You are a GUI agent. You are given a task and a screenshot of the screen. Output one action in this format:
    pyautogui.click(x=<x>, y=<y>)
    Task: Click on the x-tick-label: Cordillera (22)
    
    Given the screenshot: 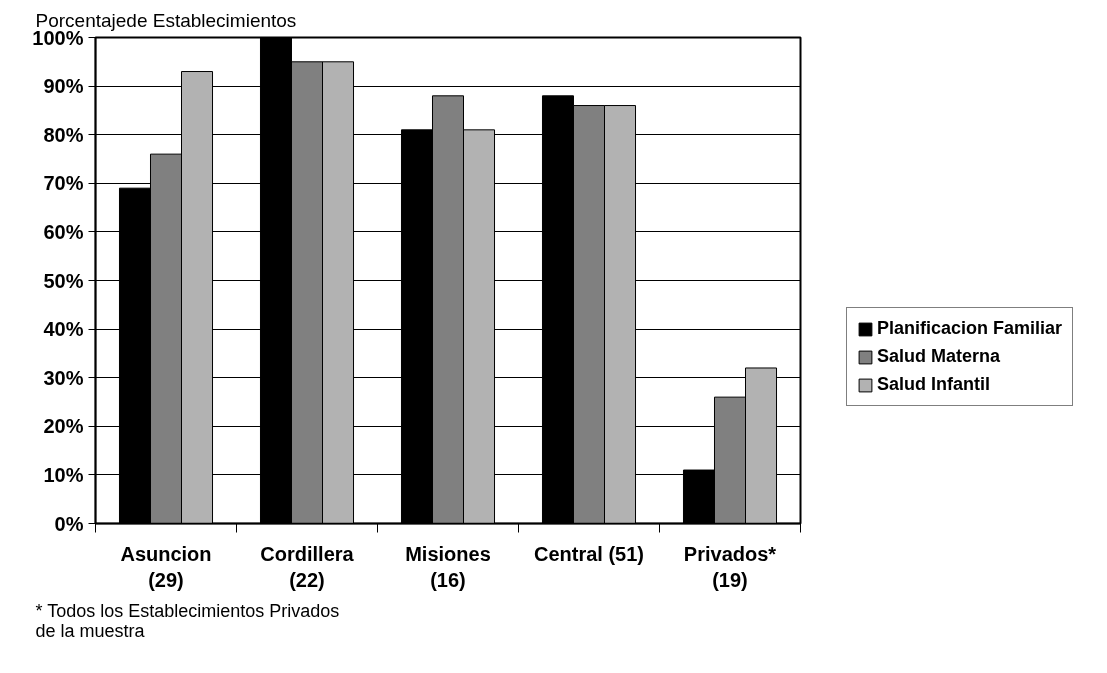 What is the action you would take?
    pyautogui.click(x=307, y=566)
    